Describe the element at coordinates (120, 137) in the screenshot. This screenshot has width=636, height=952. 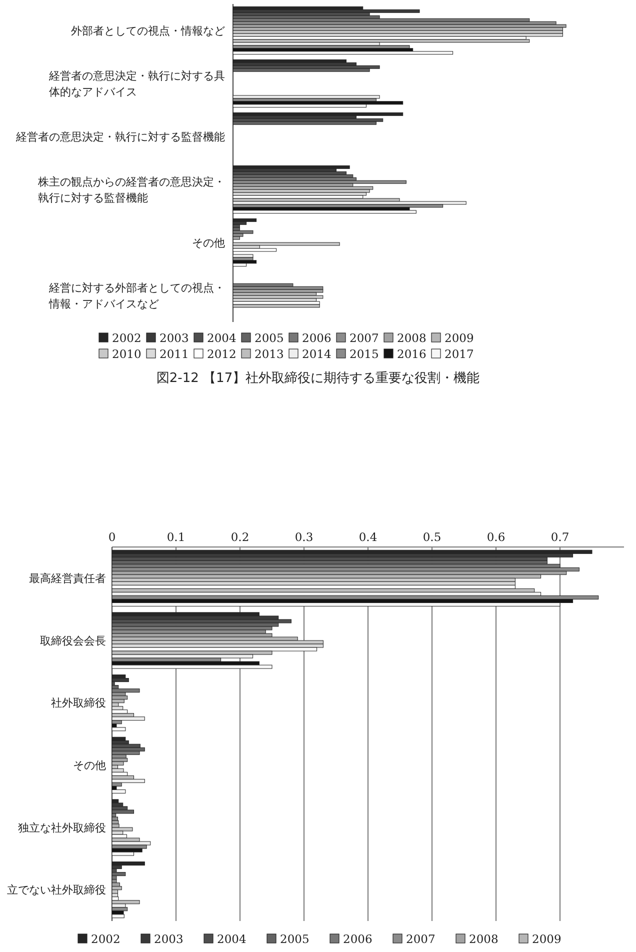
I see `y-tick-label: 経営者の意思決定・執行に対する監督機能` at that location.